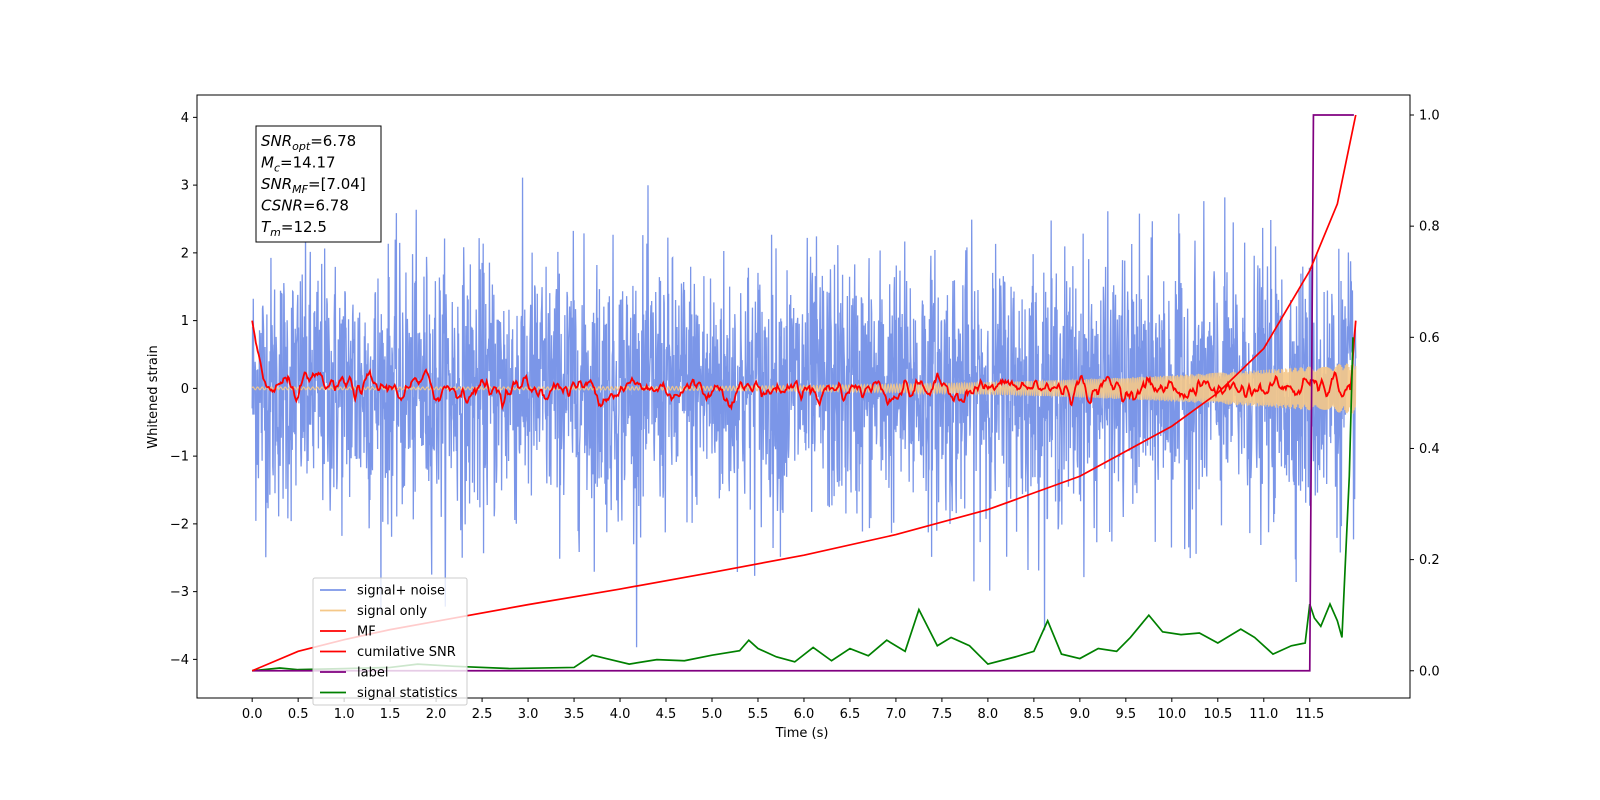 The height and width of the screenshot is (800, 1600). I want to click on y2-tick-label: 0.2, so click(1429, 560).